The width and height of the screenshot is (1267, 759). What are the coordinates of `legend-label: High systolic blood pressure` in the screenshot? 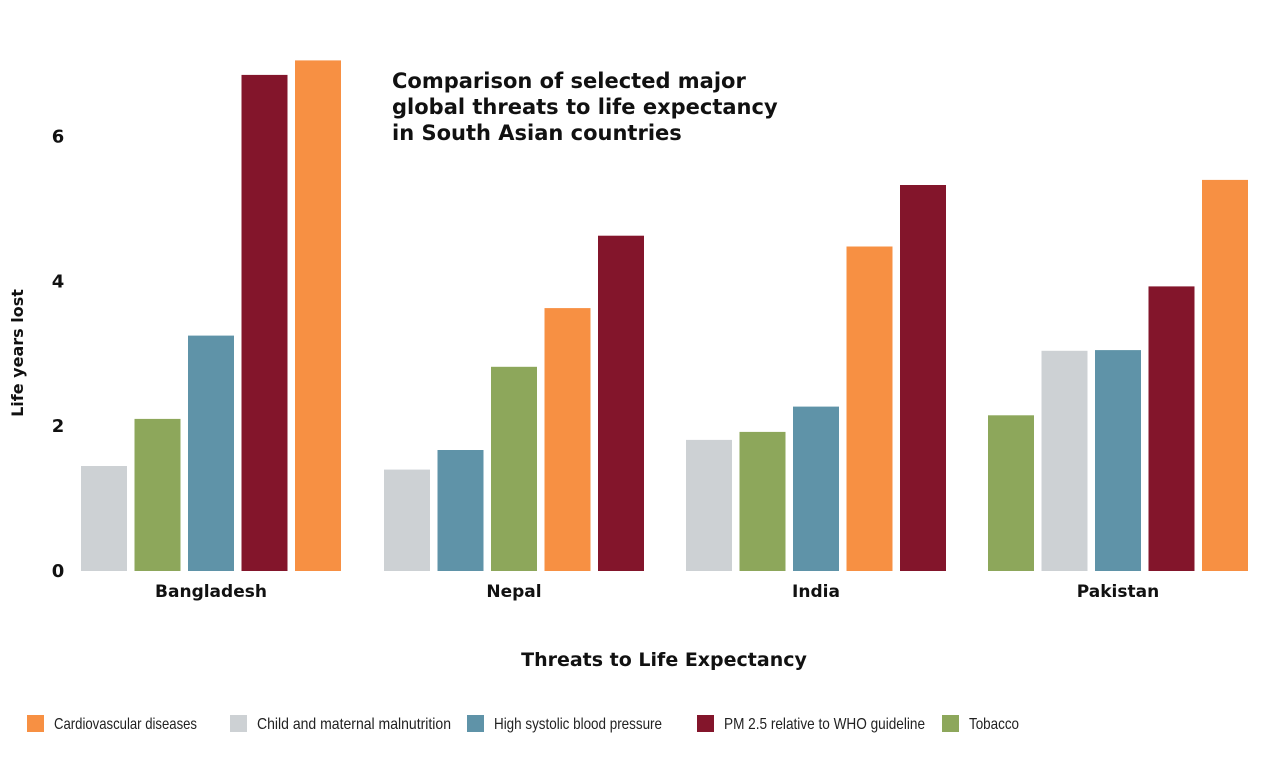 It's located at (578, 724).